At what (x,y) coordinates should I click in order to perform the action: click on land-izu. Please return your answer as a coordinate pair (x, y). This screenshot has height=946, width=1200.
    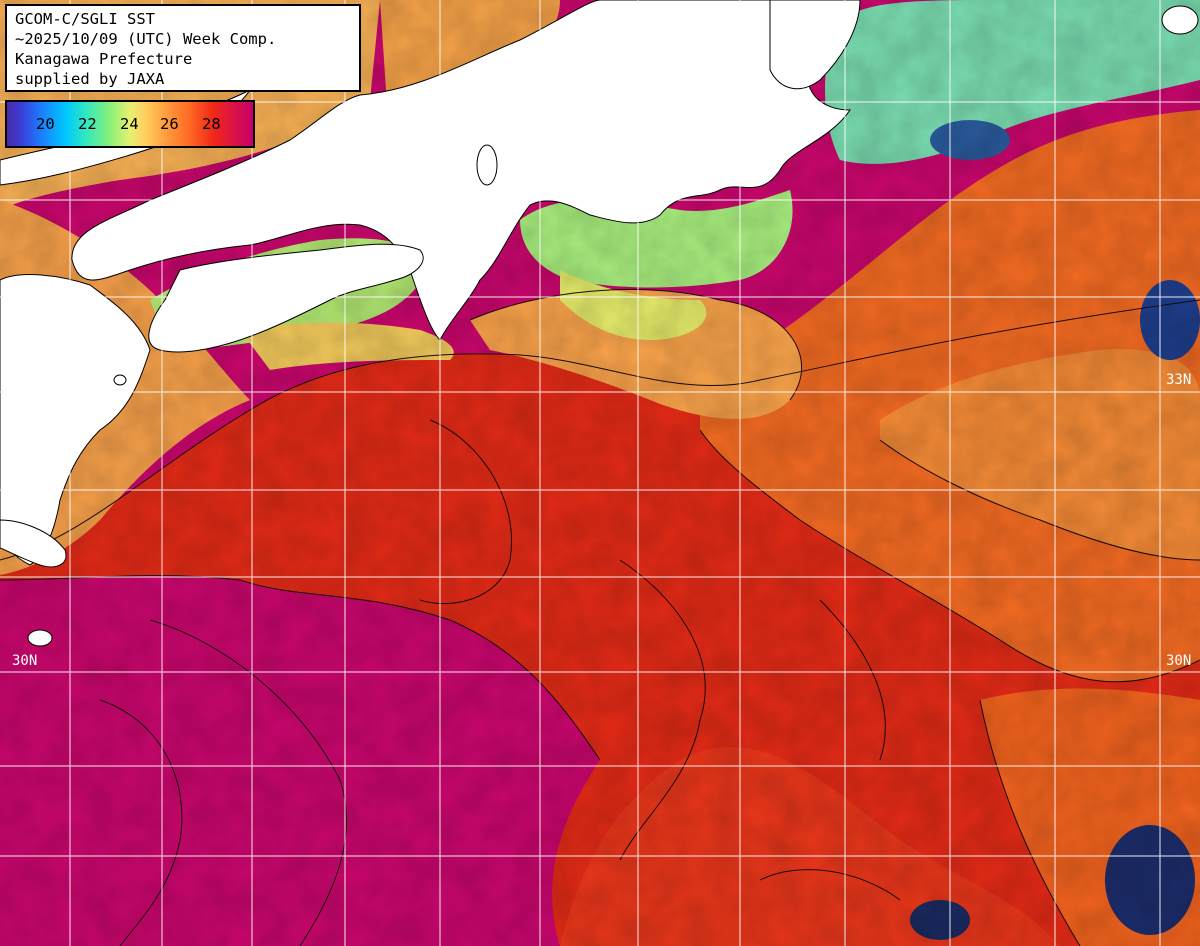
    Looking at the image, I should click on (815, 45).